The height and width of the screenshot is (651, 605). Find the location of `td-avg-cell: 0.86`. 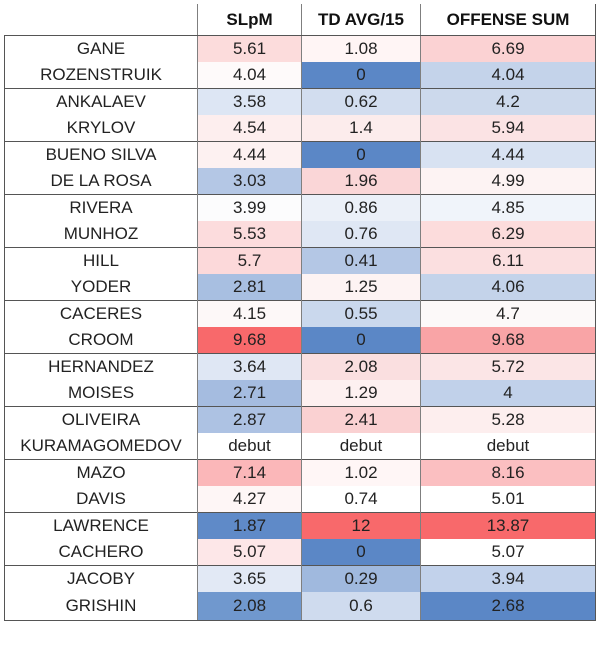

td-avg-cell: 0.86 is located at coordinates (361, 207).